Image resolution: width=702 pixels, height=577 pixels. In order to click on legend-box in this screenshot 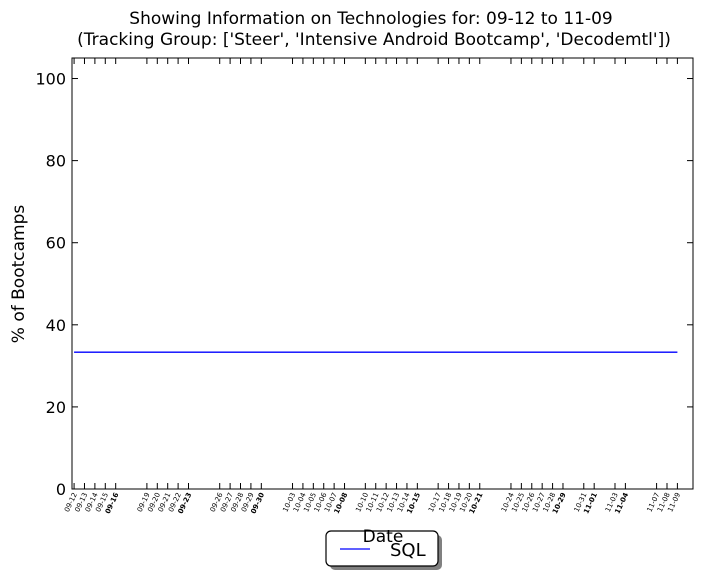, I will do `click(382, 548)`.